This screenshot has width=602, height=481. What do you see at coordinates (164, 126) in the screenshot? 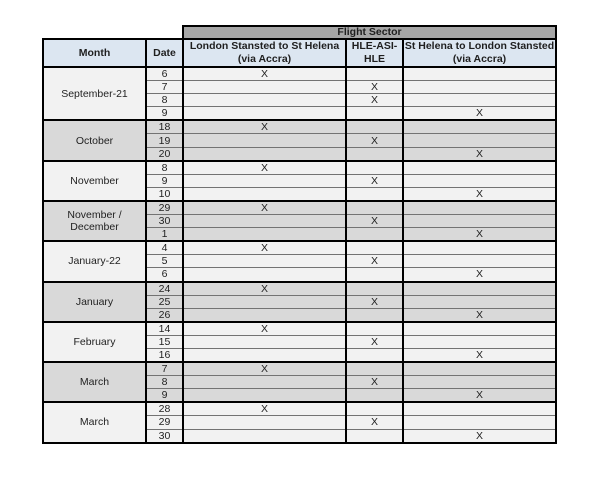
I see `date-cell: 18` at bounding box center [164, 126].